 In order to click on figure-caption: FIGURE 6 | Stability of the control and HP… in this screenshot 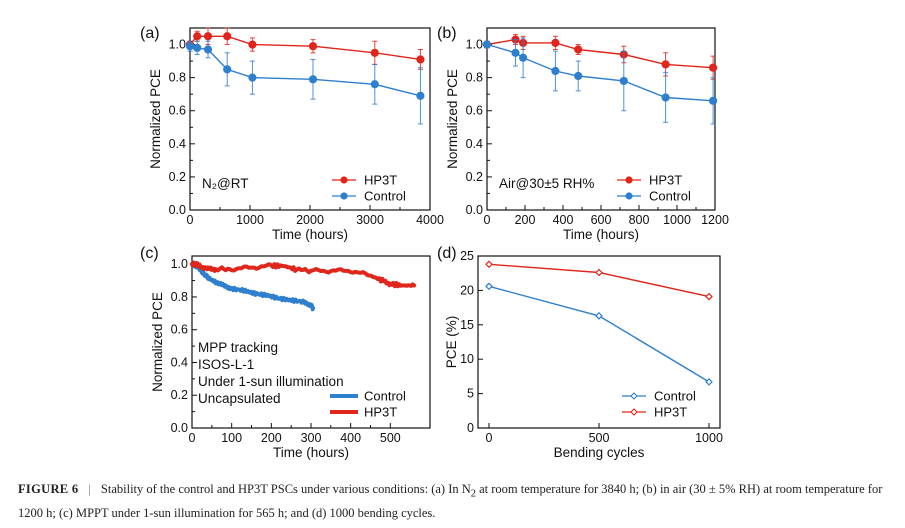, I will do `click(453, 501)`.